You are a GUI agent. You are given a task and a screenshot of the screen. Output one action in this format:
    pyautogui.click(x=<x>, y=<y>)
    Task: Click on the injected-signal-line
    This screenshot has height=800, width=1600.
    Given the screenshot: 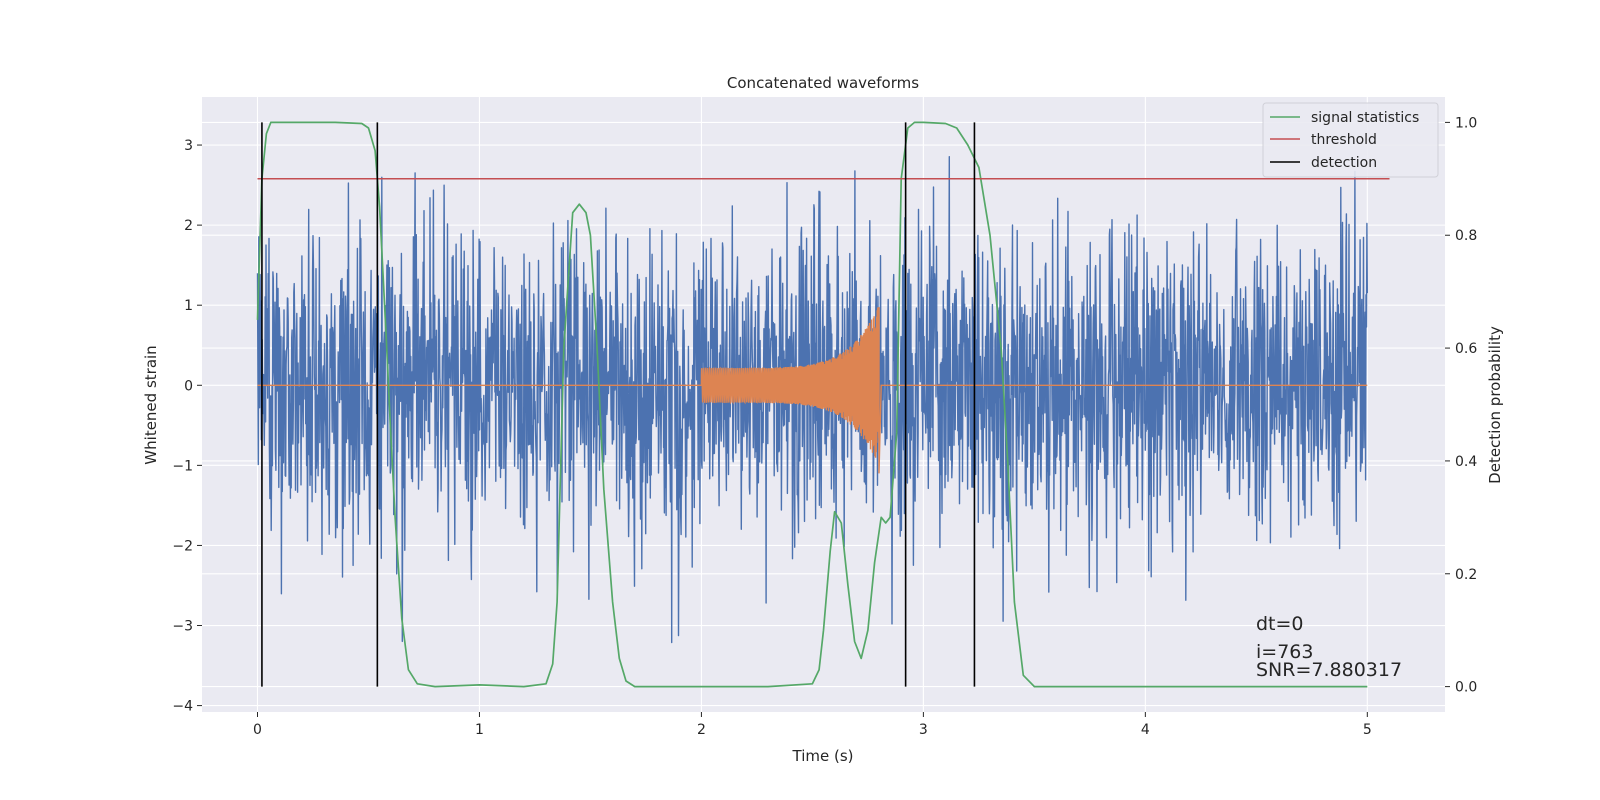 What is the action you would take?
    pyautogui.click(x=812, y=390)
    